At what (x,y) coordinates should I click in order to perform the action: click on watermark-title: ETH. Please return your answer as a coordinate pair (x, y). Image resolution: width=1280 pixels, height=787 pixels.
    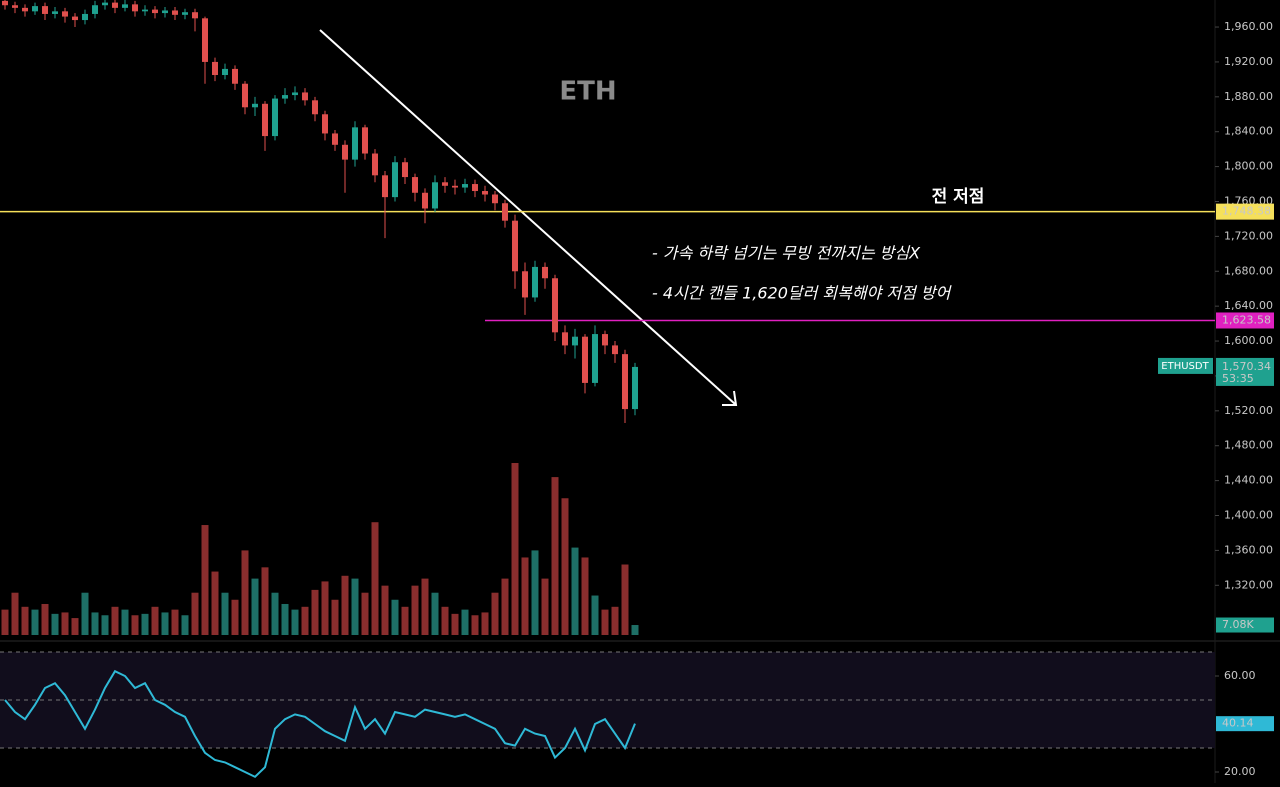
    Looking at the image, I should click on (587, 92).